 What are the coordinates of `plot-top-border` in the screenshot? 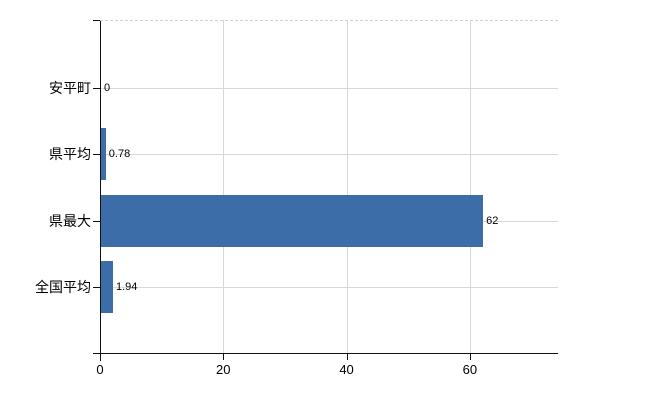 It's located at (329, 20).